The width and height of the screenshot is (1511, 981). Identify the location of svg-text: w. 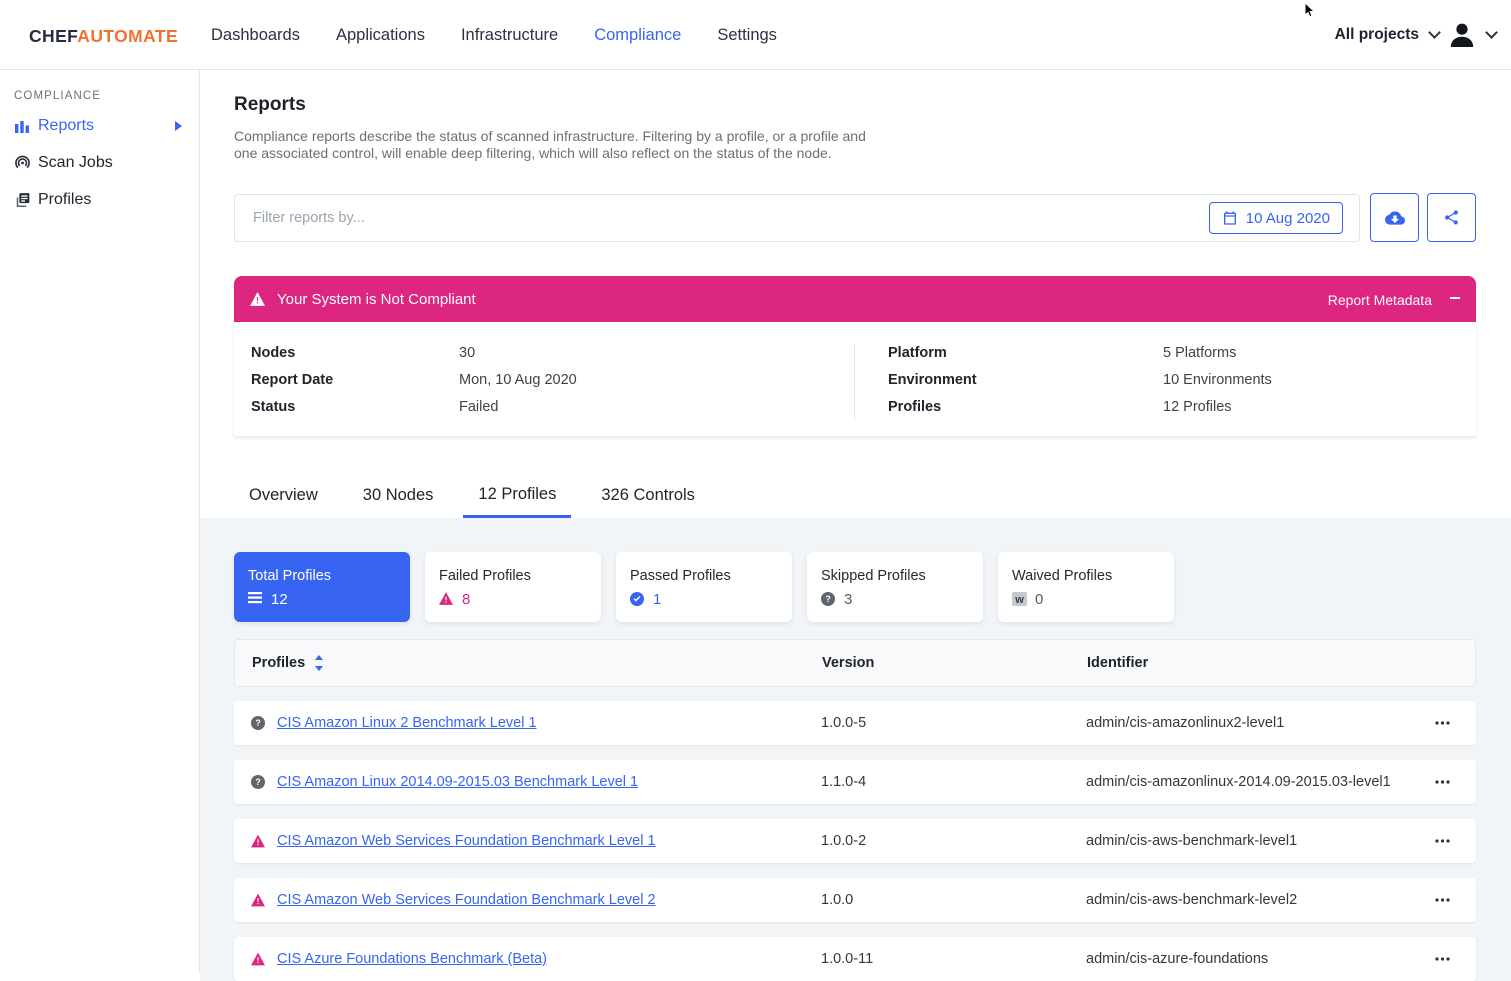
(1019, 600).